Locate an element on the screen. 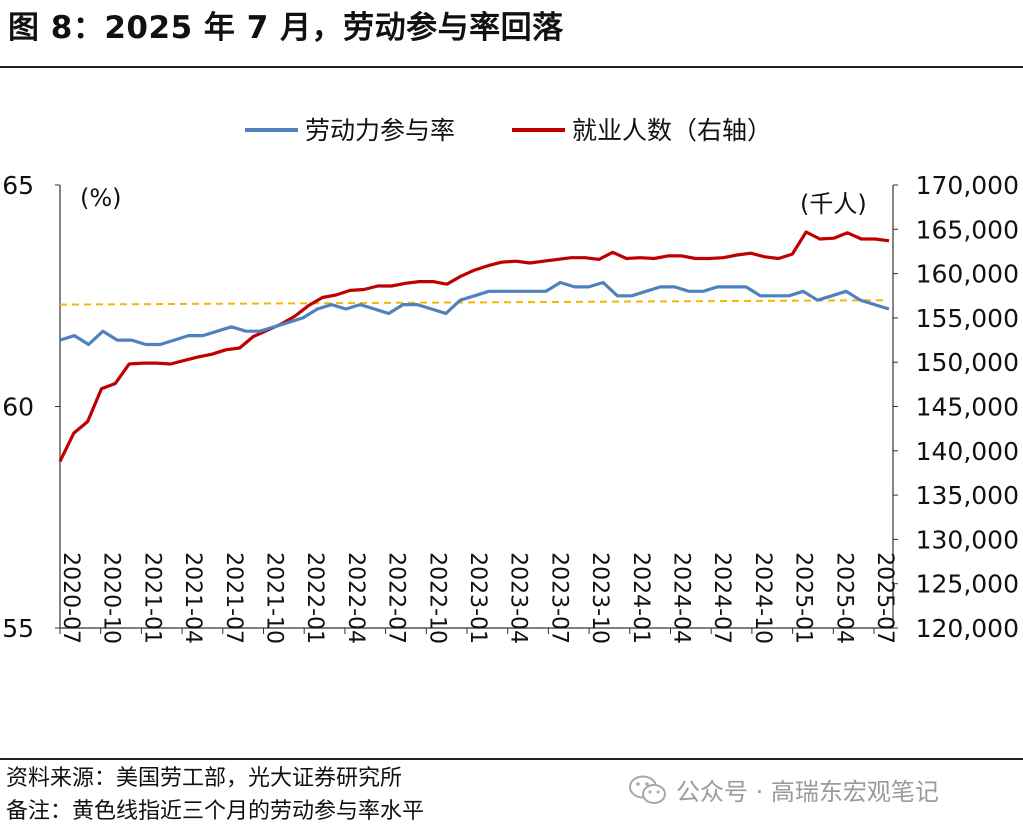  right-tick-label: 140,000 is located at coordinates (967, 451).